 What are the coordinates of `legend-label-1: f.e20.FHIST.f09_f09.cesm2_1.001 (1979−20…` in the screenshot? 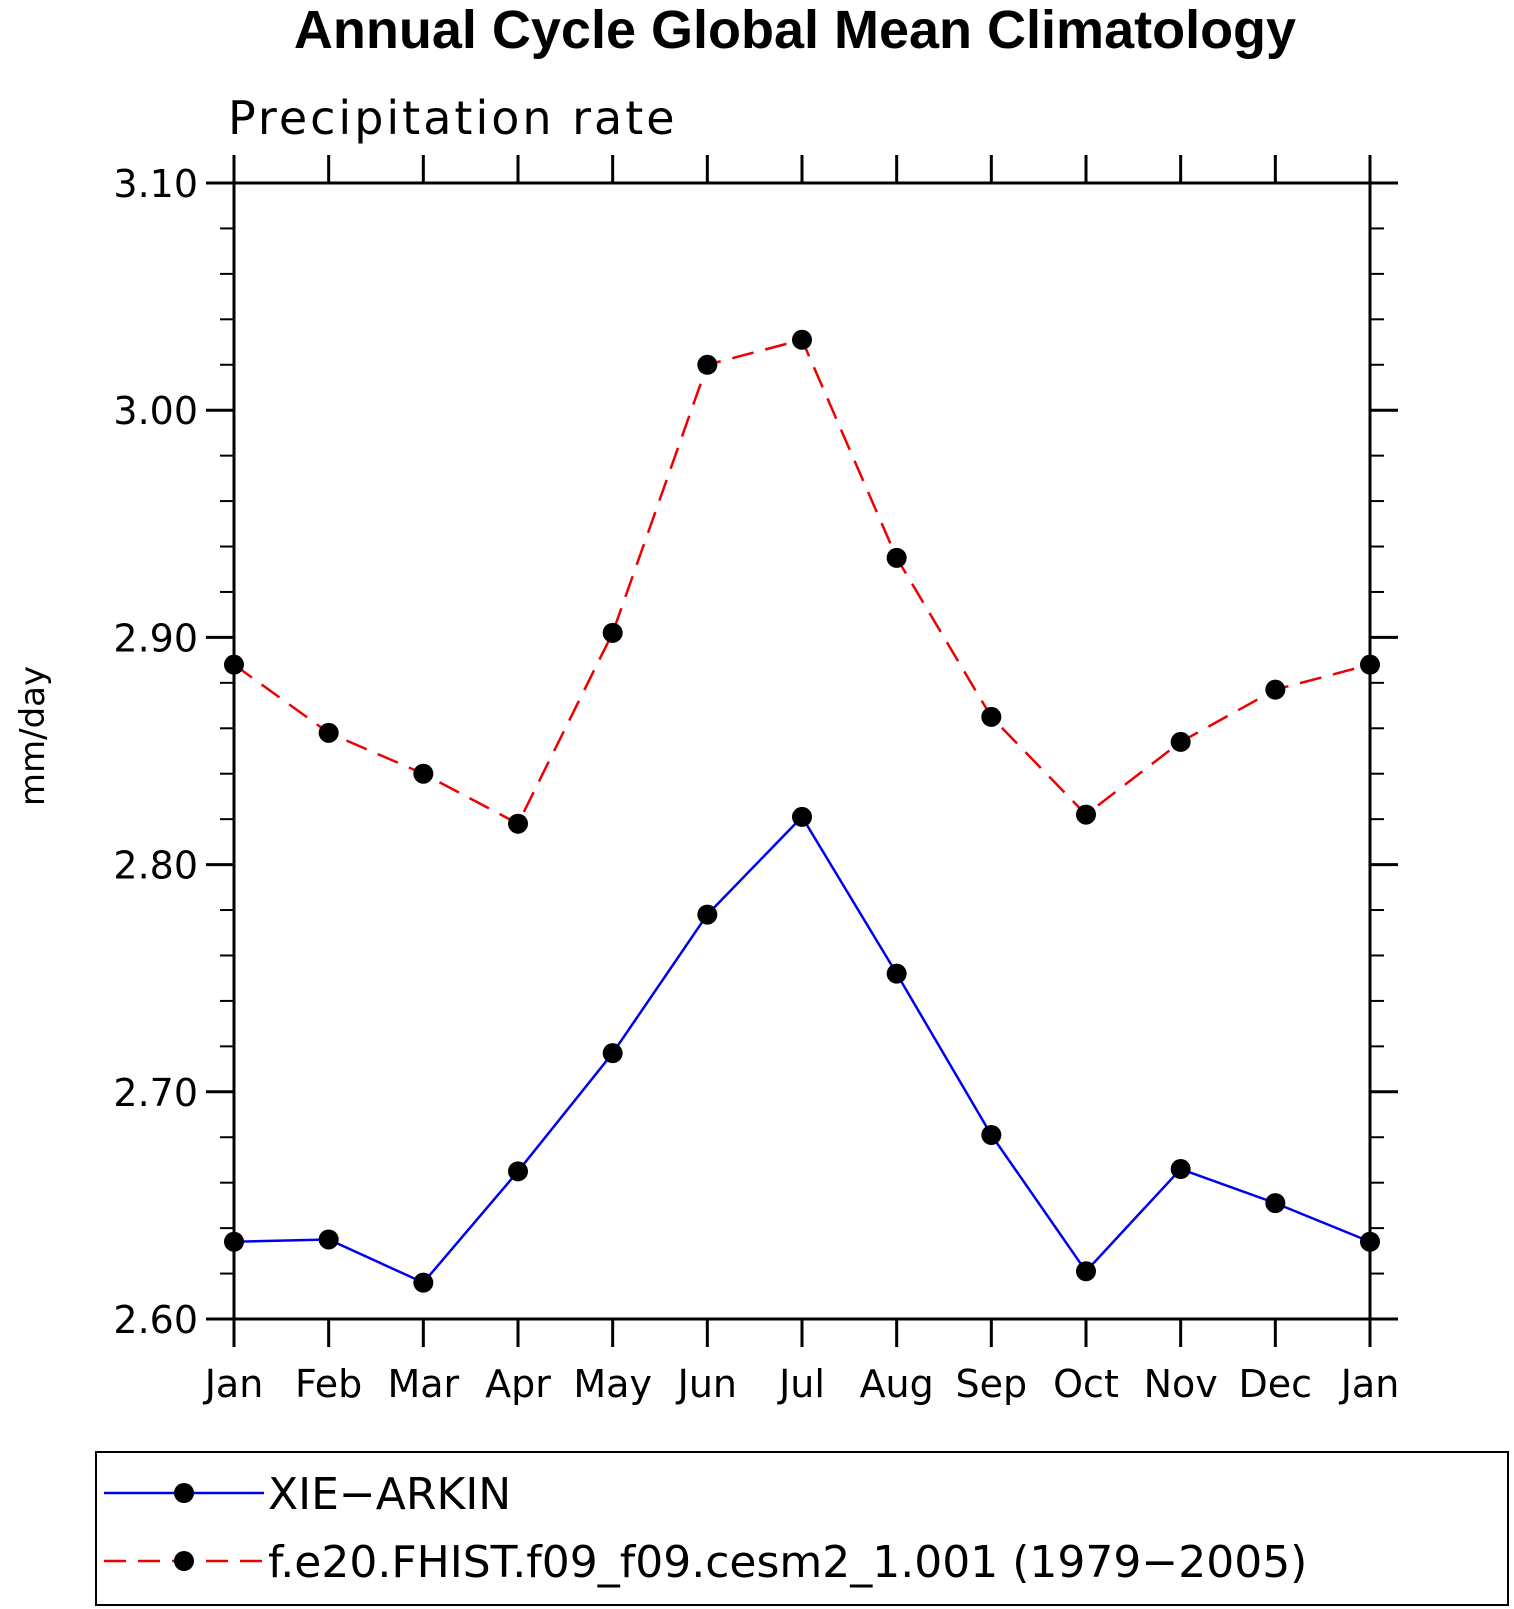 It's located at (787, 1562).